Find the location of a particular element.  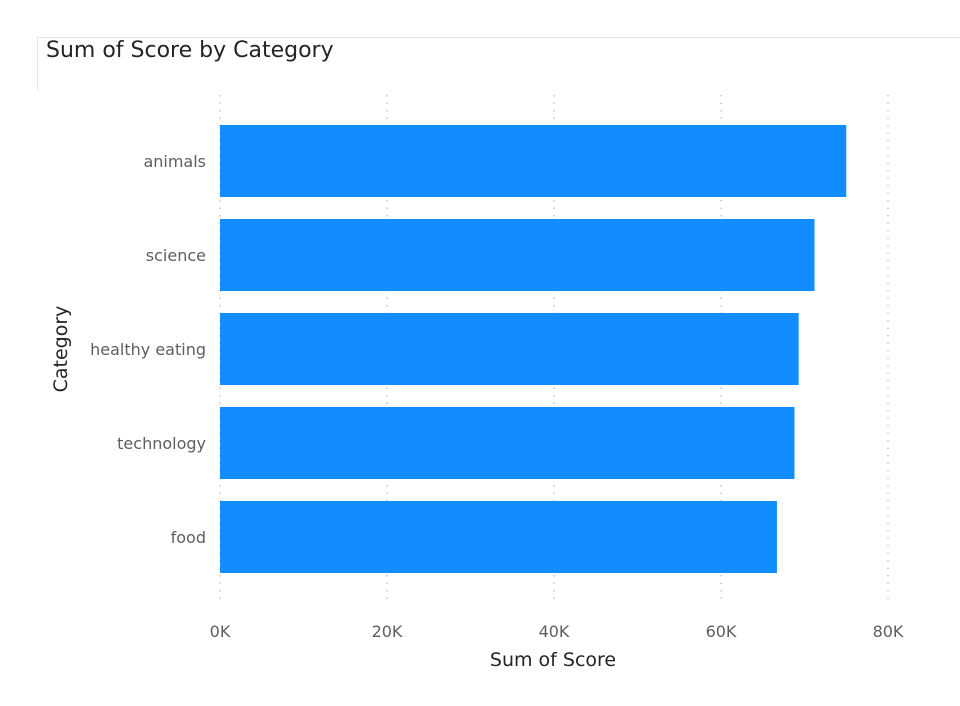

x-tick-label: 60K is located at coordinates (721, 631).